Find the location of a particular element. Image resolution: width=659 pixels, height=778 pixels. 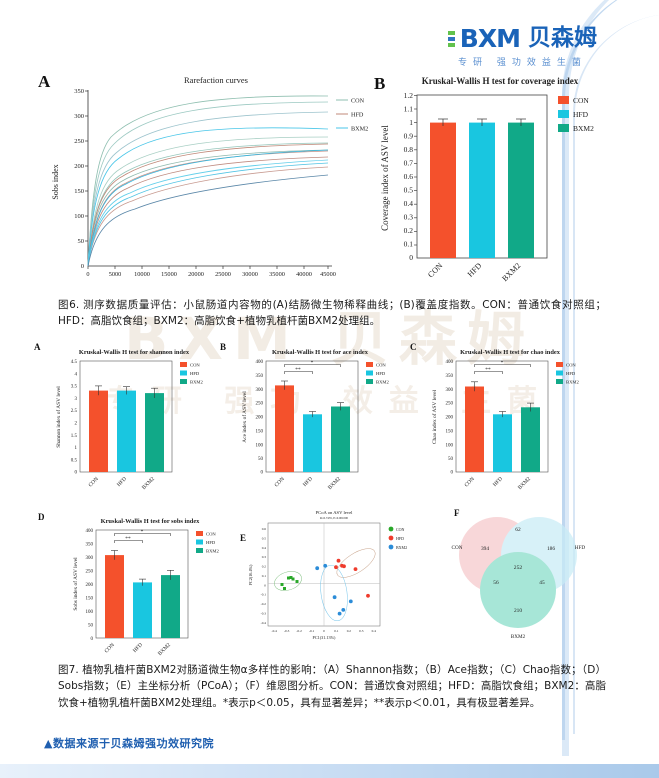

sobs-ylabel: Sobs index of ASV level is located at coordinates (75, 584).